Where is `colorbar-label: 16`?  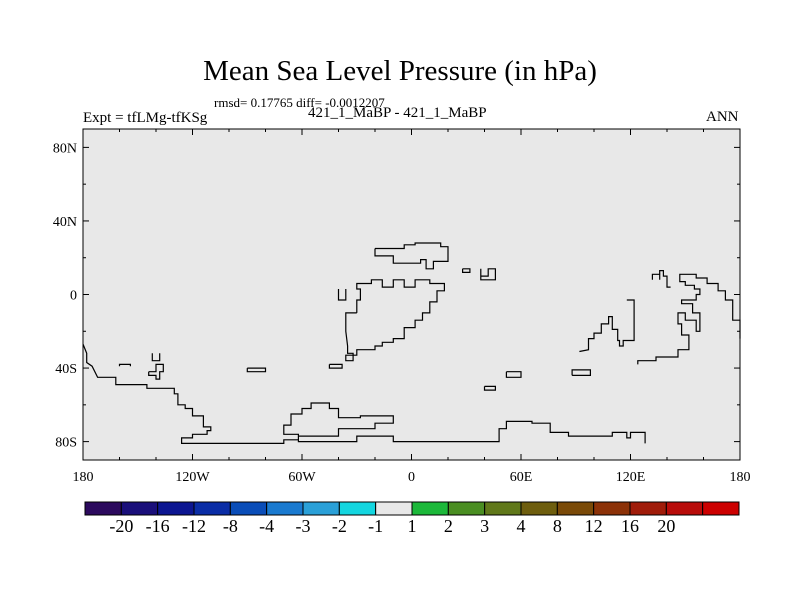 colorbar-label: 16 is located at coordinates (630, 526).